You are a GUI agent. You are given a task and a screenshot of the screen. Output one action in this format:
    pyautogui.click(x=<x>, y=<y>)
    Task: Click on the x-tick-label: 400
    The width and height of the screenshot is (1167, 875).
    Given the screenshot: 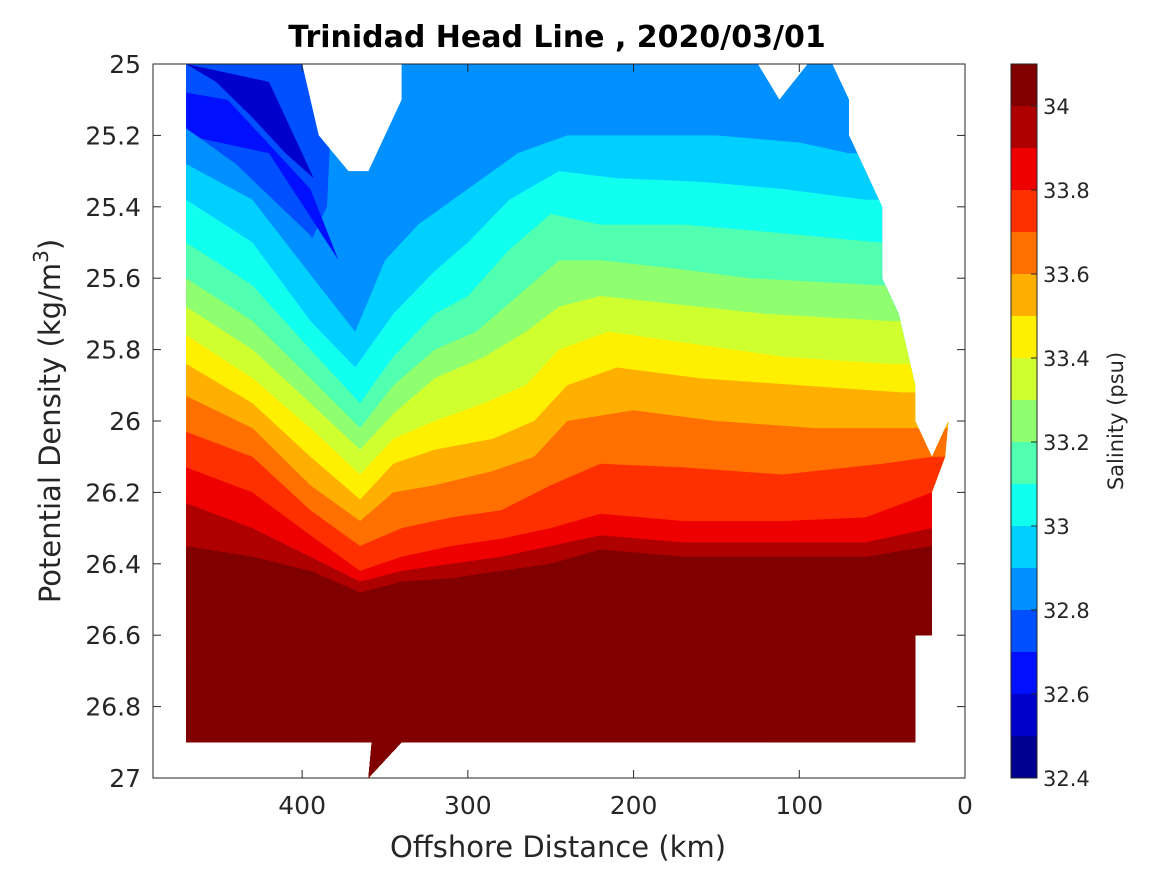 What is the action you would take?
    pyautogui.click(x=302, y=805)
    